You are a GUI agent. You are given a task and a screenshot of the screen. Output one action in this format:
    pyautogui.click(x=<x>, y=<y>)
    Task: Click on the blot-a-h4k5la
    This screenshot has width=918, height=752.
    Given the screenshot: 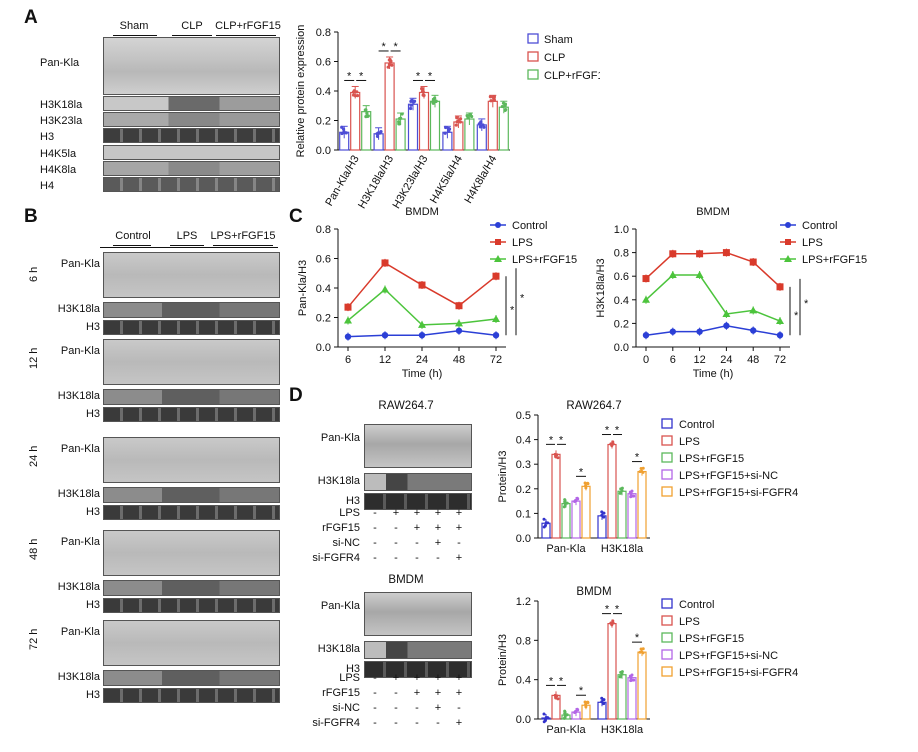 What is the action you would take?
    pyautogui.click(x=191, y=152)
    